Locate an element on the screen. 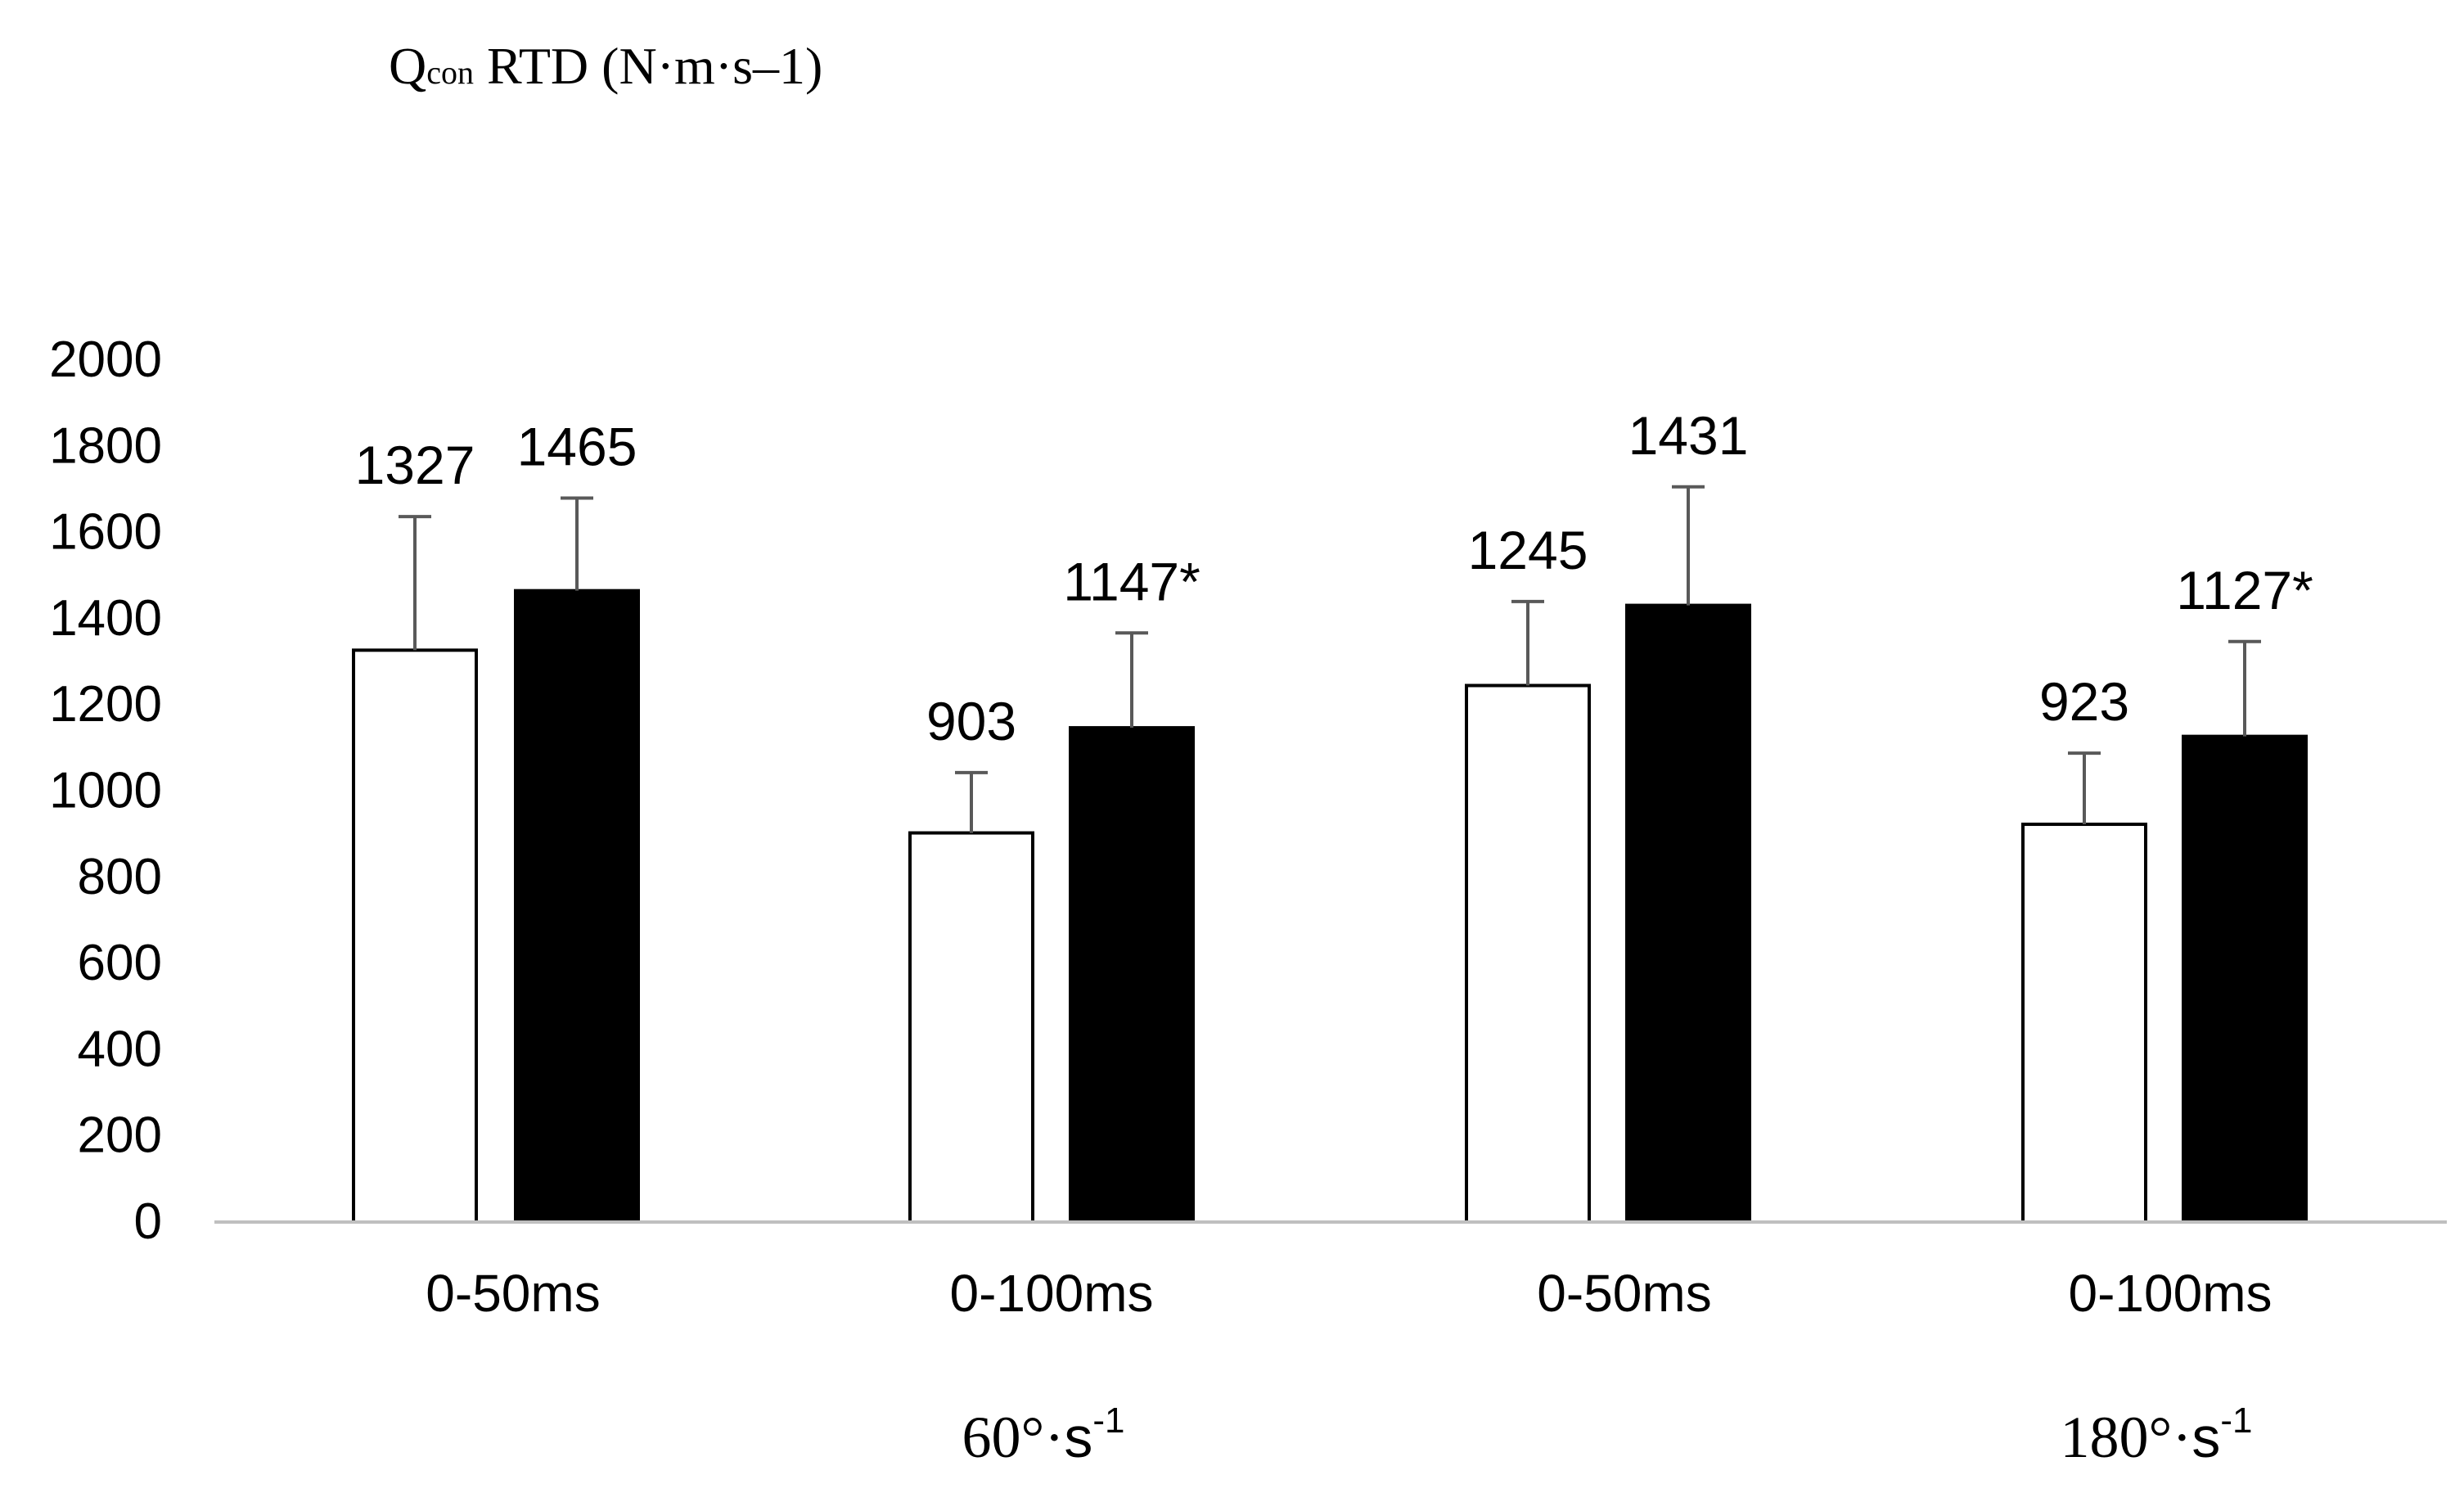 Image resolution: width=2464 pixels, height=1511 pixels. y-tick-label: 1000 is located at coordinates (105, 791).